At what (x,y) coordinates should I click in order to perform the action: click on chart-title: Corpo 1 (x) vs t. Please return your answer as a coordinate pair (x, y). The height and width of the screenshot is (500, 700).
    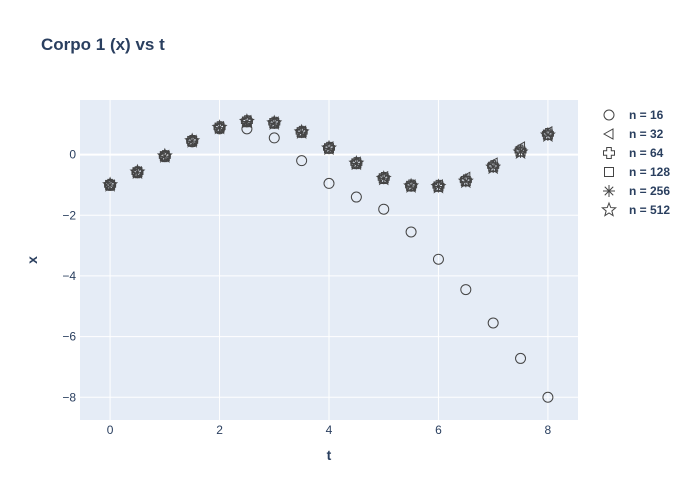
    Looking at the image, I should click on (103, 44).